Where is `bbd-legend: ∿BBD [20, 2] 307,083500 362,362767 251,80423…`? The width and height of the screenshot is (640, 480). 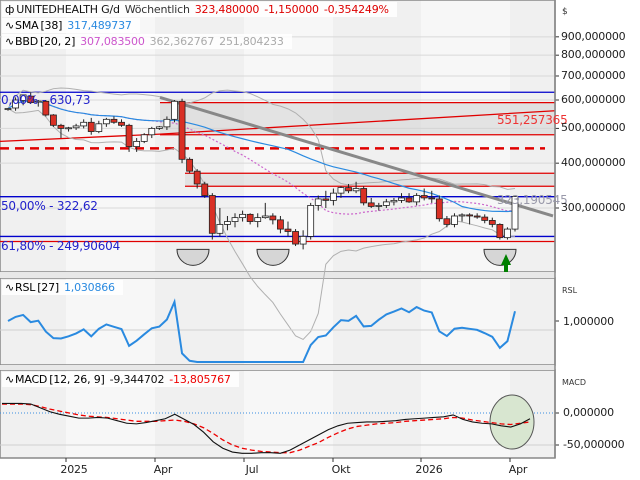 bbd-legend: ∿BBD [20, 2] 307,083500 362,362767 251,80423… is located at coordinates (147, 41).